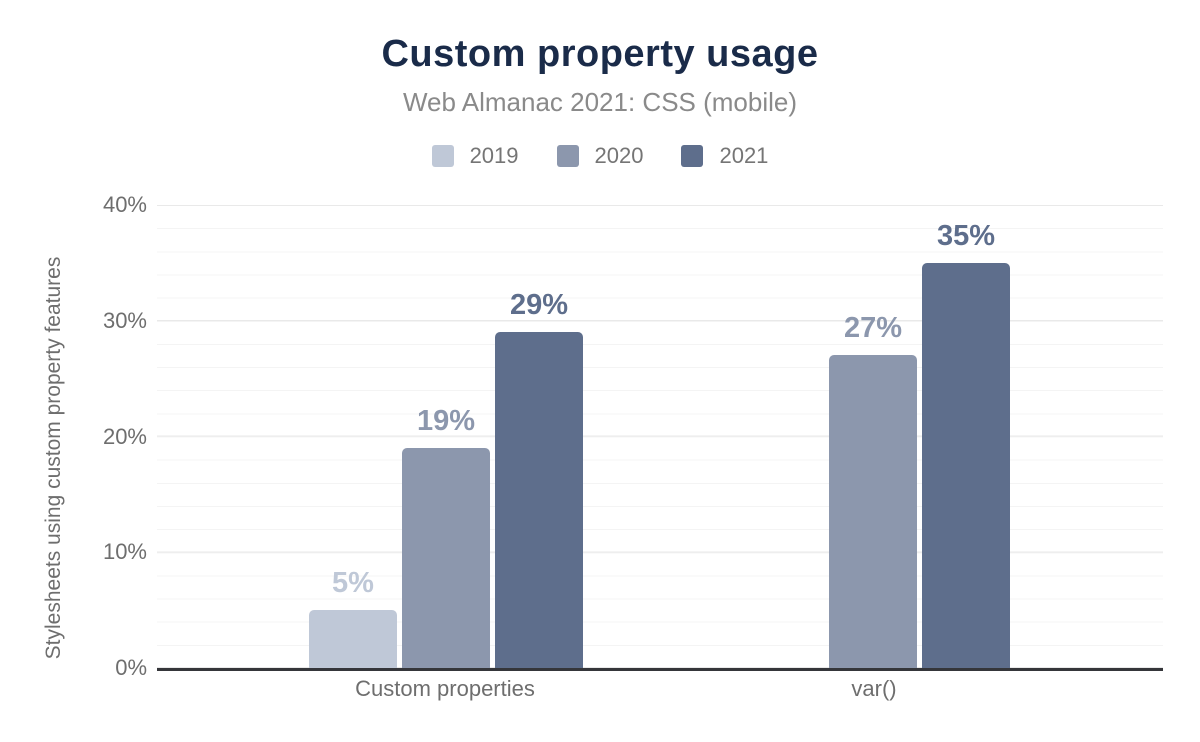  What do you see at coordinates (539, 305) in the screenshot?
I see `bar-value-label: 29%` at bounding box center [539, 305].